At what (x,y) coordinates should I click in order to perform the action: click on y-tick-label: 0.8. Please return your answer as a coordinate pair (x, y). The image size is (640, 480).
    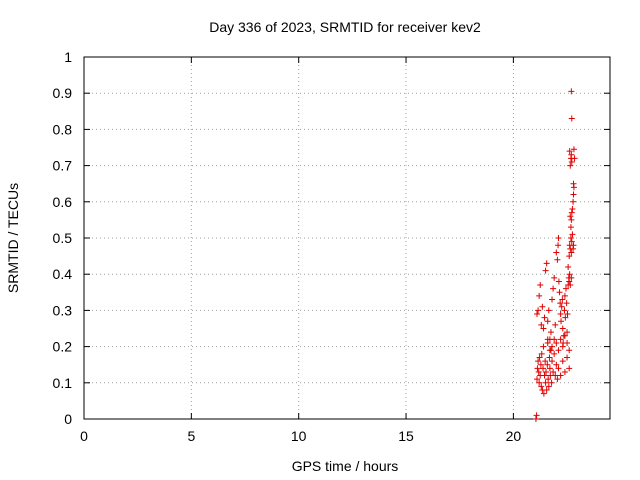
    Looking at the image, I should click on (63, 129).